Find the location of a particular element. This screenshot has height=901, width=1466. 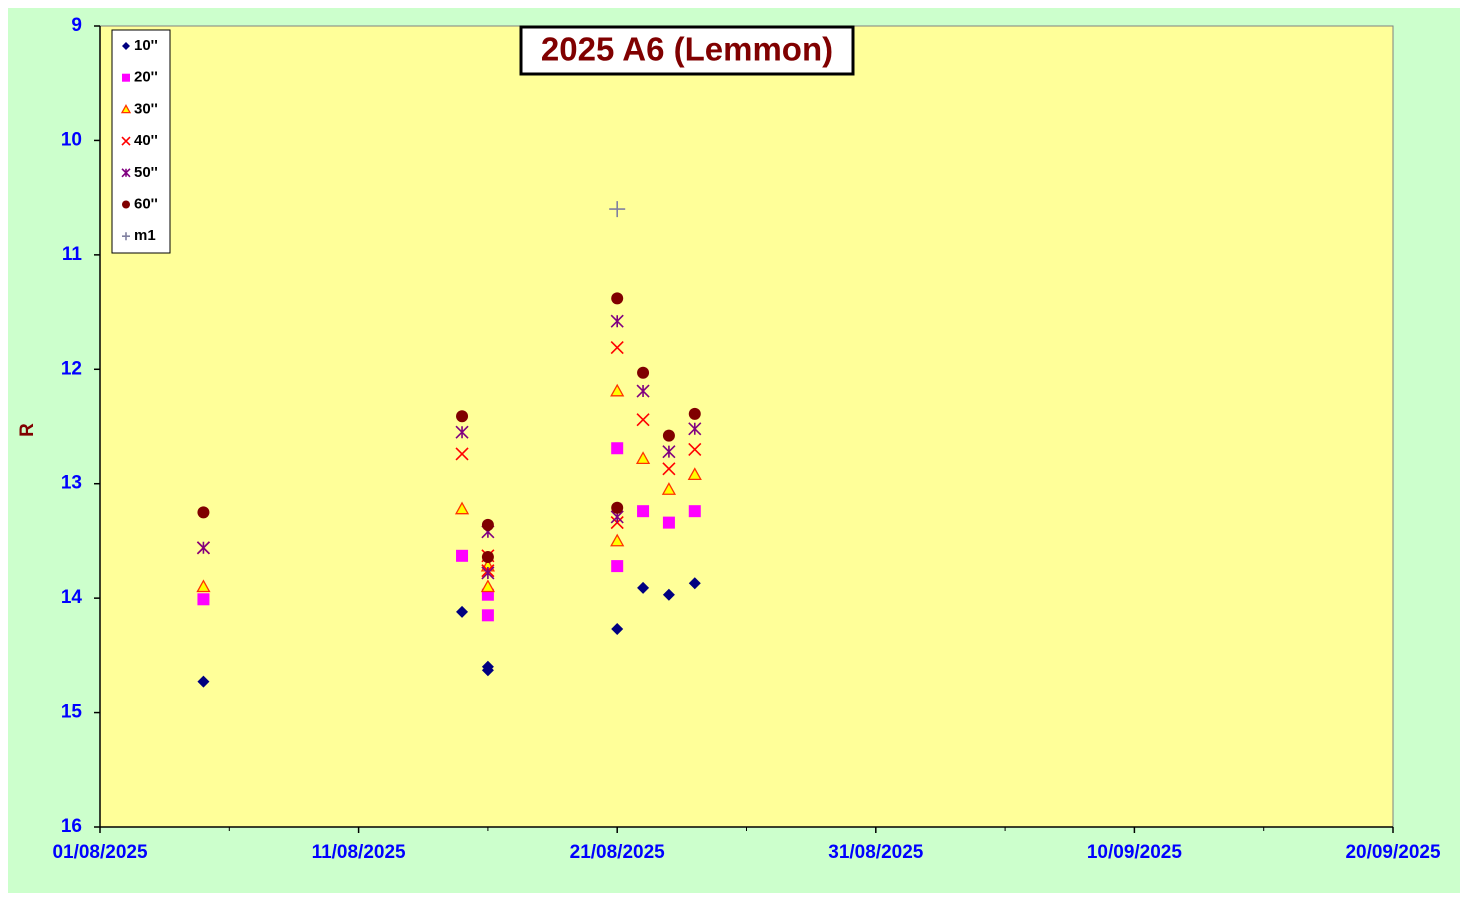

y-tick-label: 12 is located at coordinates (71, 368).